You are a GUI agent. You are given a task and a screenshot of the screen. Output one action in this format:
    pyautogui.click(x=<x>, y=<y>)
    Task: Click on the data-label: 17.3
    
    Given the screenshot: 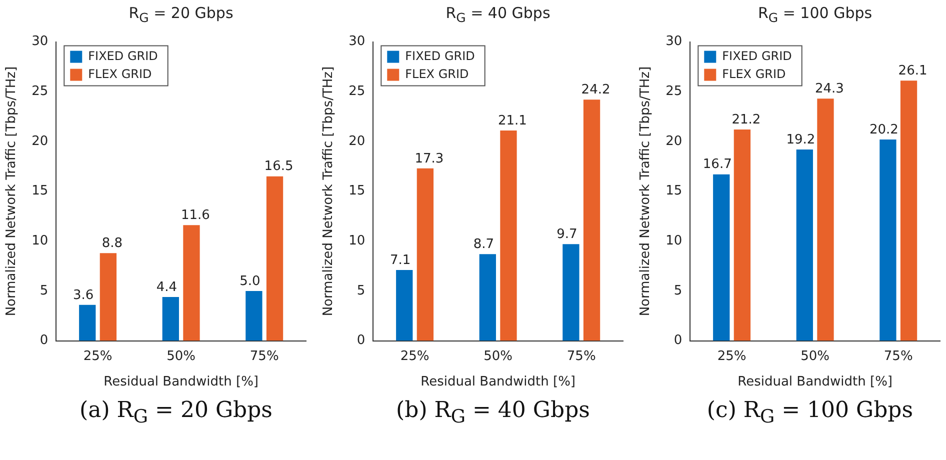 What is the action you would take?
    pyautogui.click(x=429, y=158)
    